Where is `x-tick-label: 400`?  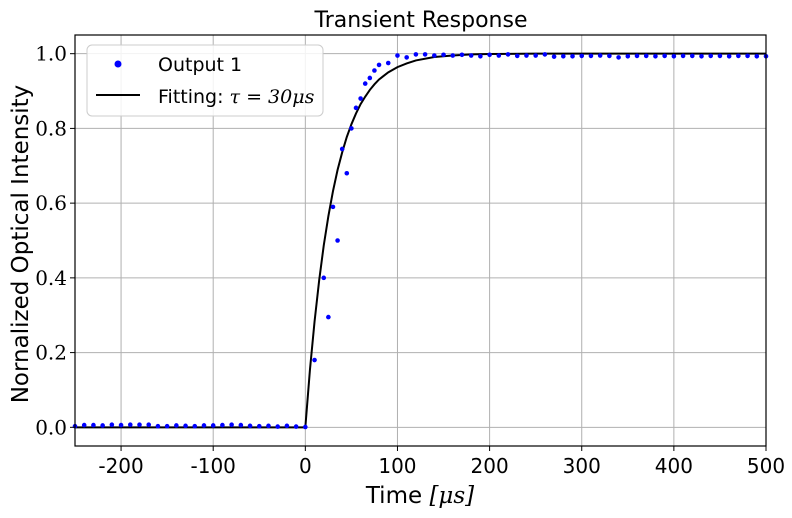 x-tick-label: 400 is located at coordinates (674, 466).